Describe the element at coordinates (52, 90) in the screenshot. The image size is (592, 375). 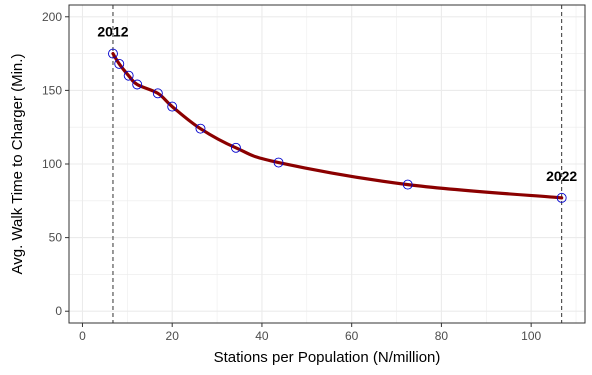
I see `y-tick-label: 150` at that location.